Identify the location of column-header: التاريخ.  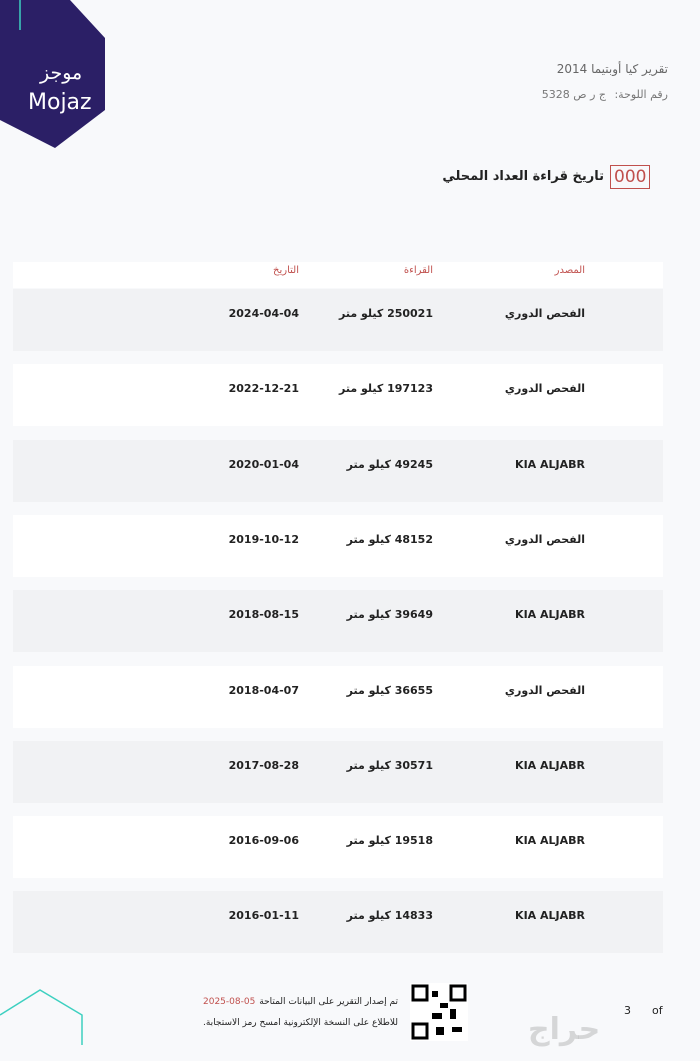
(286, 270).